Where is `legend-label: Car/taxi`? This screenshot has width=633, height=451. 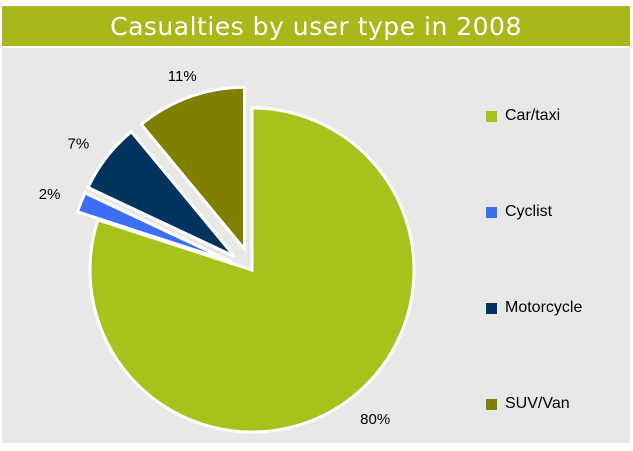
legend-label: Car/taxi is located at coordinates (533, 115).